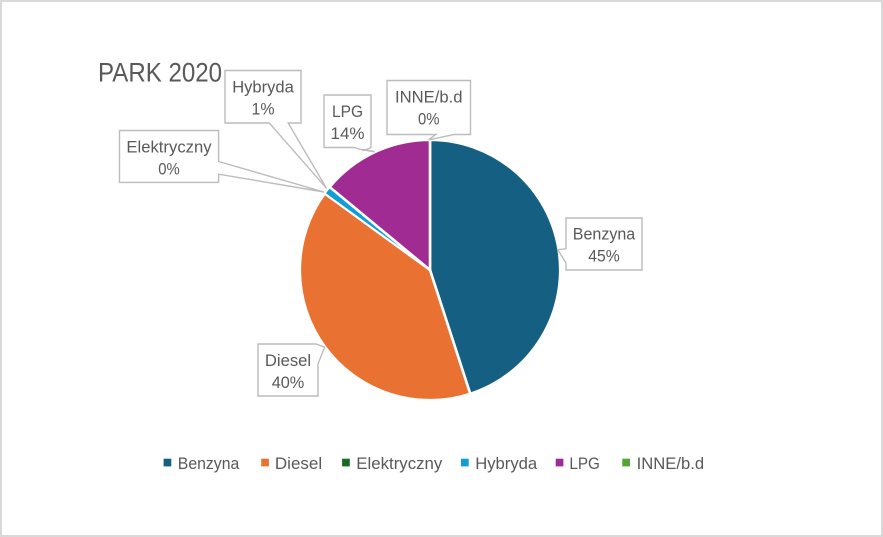  I want to click on svg-text: 1%, so click(263, 109).